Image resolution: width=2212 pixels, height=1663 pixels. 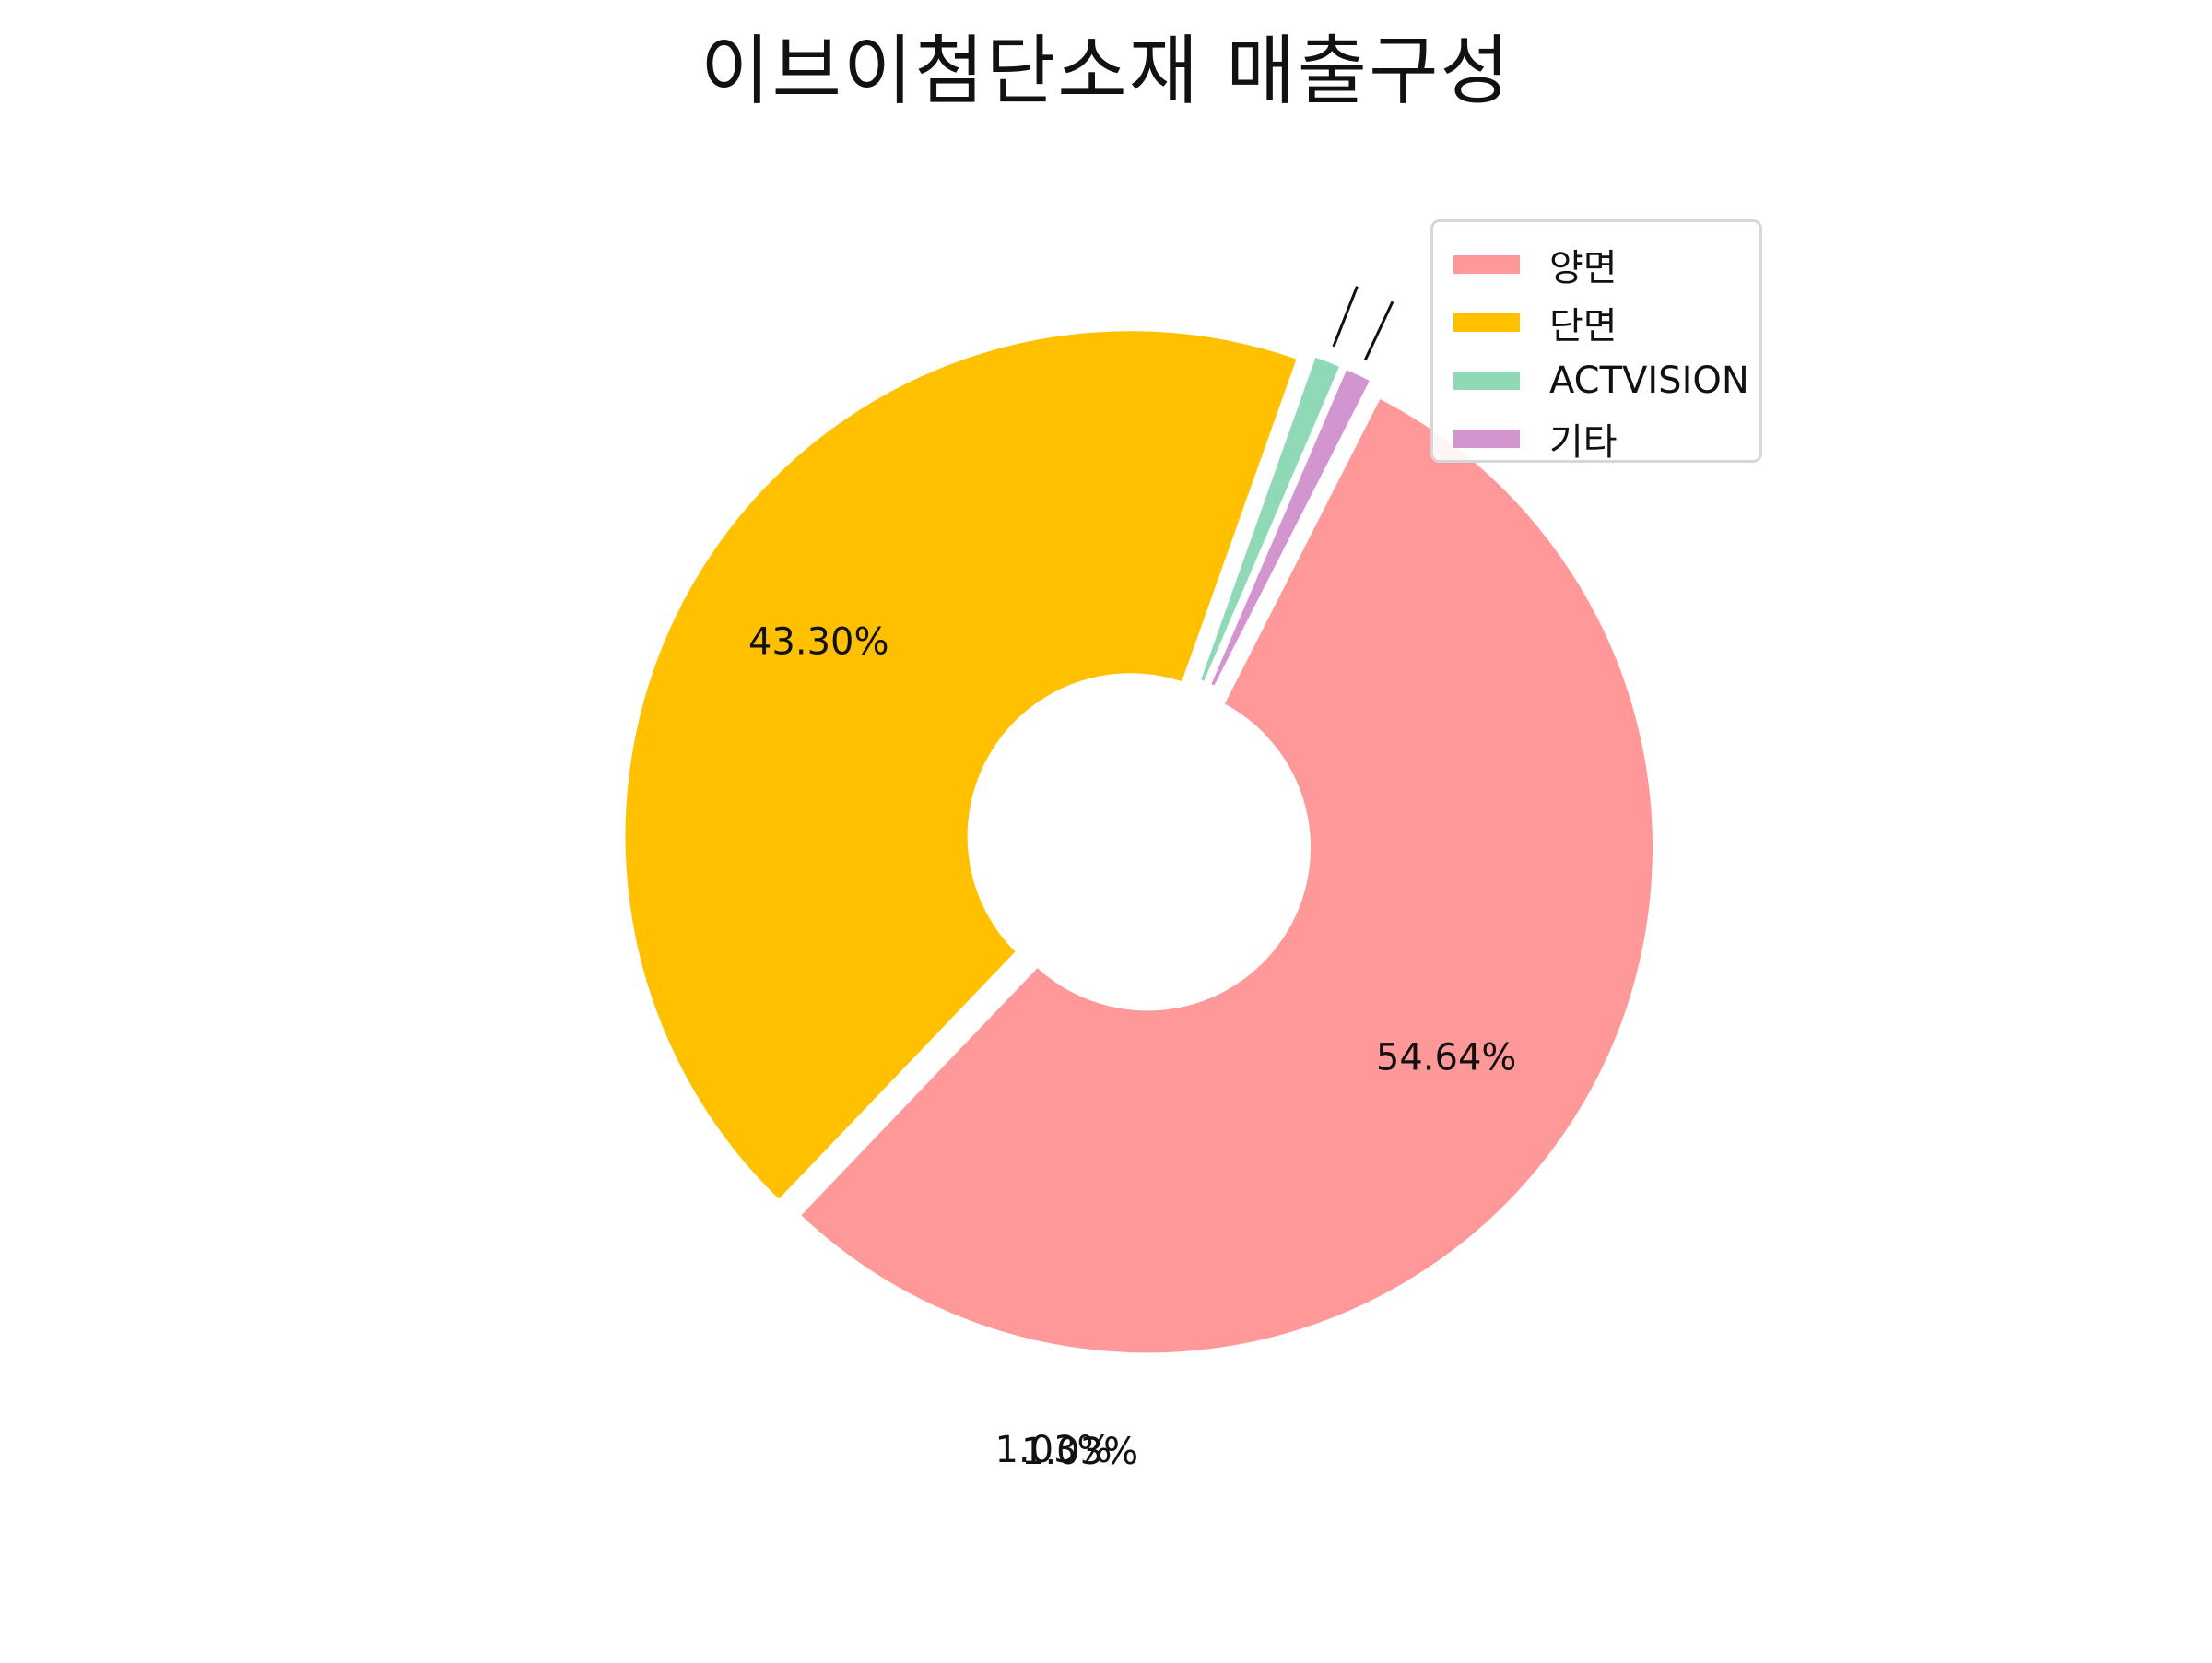 I want to click on legend-label: ACTVISION, so click(x=1649, y=380).